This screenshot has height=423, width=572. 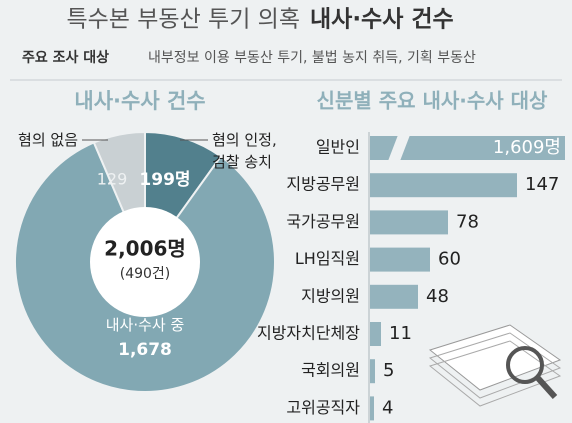 What do you see at coordinates (382, 20) in the screenshot?
I see `title-bold: 내사·수사 건수` at bounding box center [382, 20].